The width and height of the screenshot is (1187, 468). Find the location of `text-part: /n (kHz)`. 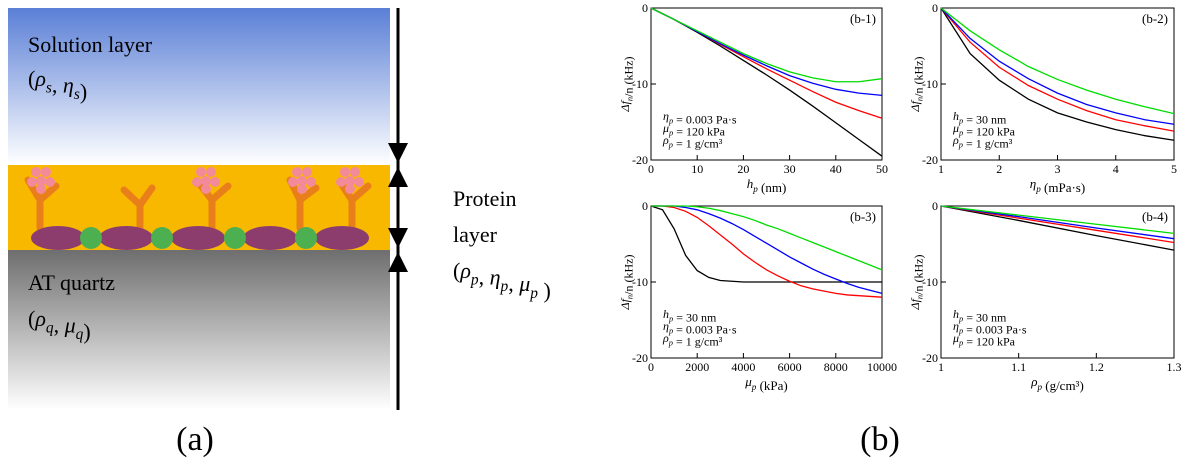

text-part: /n (kHz) is located at coordinates (919, 77).